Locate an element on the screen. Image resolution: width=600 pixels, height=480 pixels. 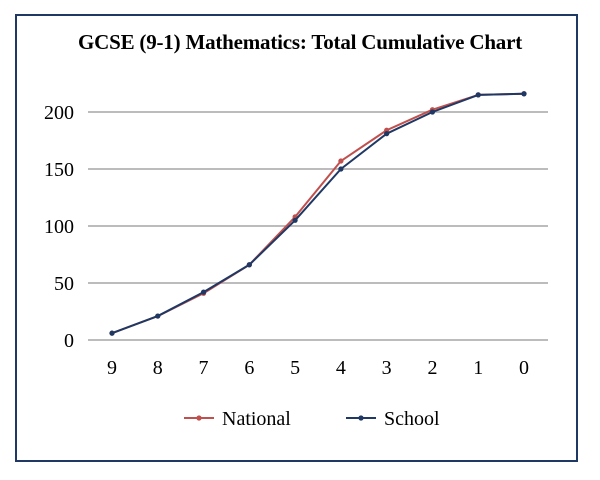
legend-label: National is located at coordinates (256, 419).